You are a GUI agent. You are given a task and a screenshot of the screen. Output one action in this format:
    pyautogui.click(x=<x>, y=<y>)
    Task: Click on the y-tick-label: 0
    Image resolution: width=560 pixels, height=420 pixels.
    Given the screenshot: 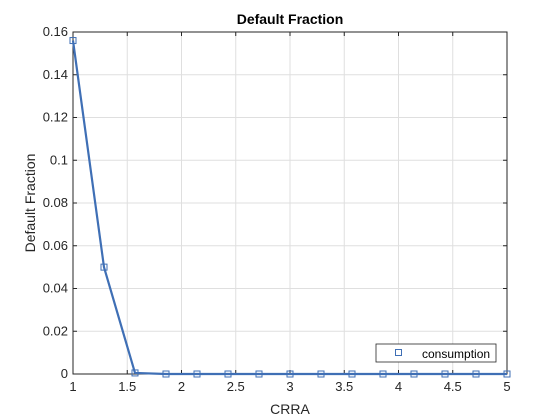 What is the action you would take?
    pyautogui.click(x=64, y=373)
    